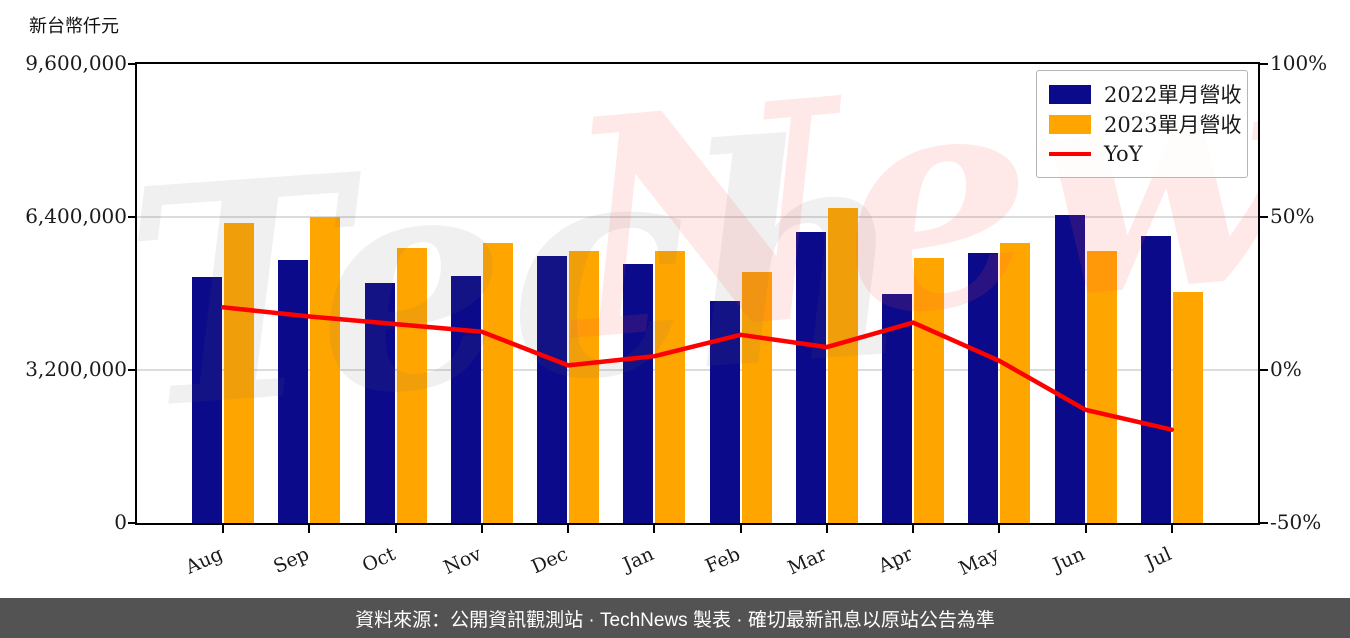 This screenshot has width=1350, height=638. Describe the element at coordinates (896, 560) in the screenshot. I see `x-axis-label-Apr: Apr` at that location.